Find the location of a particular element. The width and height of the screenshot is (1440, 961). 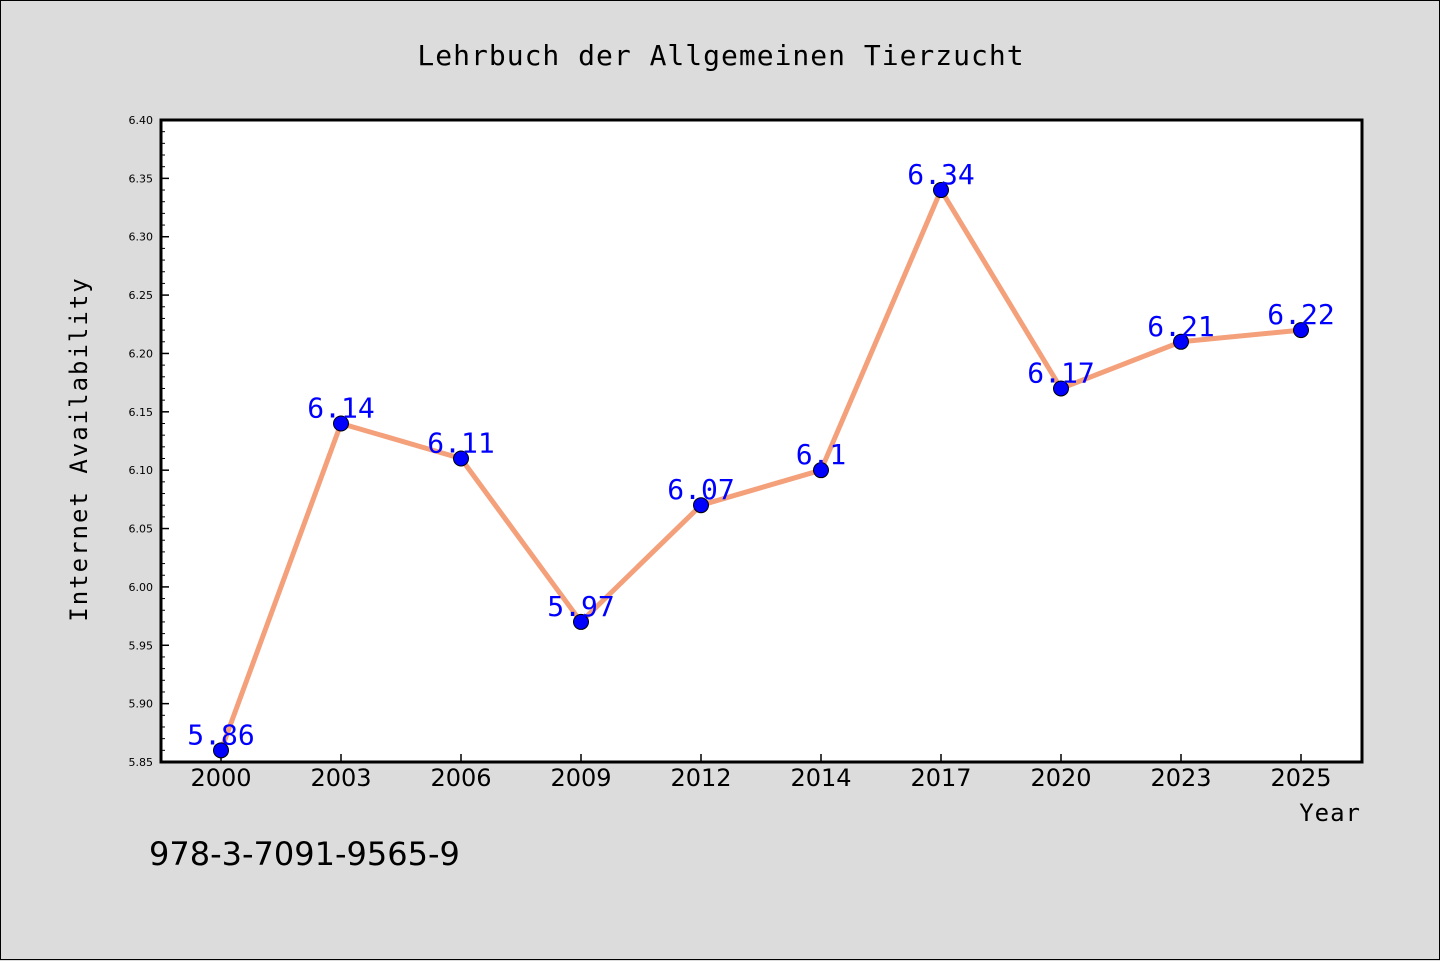

data-label: 6.34 is located at coordinates (940, 174).